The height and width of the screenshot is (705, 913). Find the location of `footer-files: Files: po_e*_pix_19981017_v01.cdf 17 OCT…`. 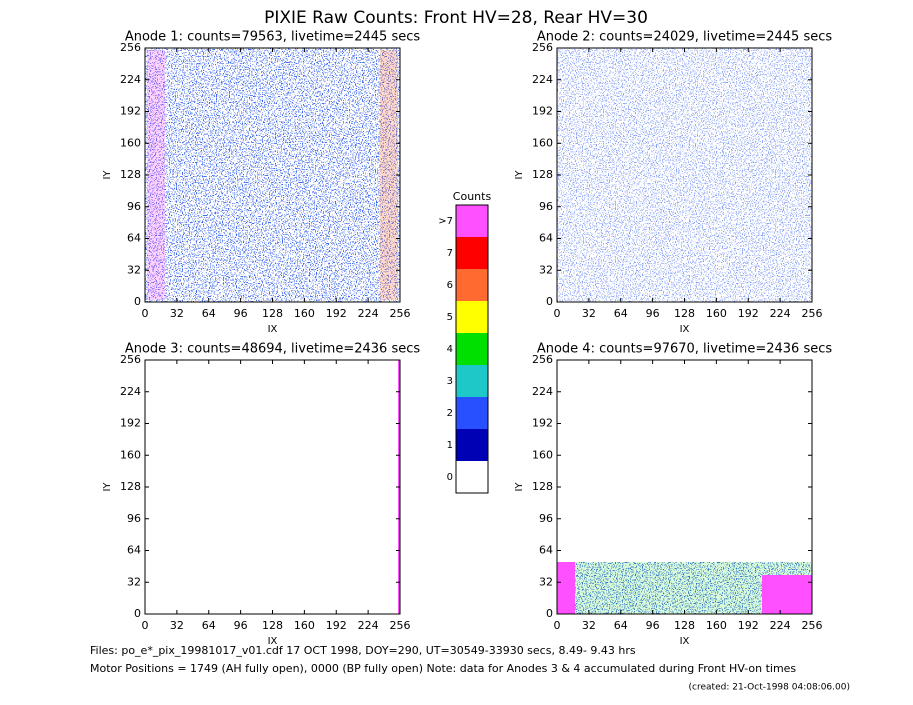

footer-files: Files: po_e*_pix_19981017_v01.cdf 17 OCT… is located at coordinates (363, 650).